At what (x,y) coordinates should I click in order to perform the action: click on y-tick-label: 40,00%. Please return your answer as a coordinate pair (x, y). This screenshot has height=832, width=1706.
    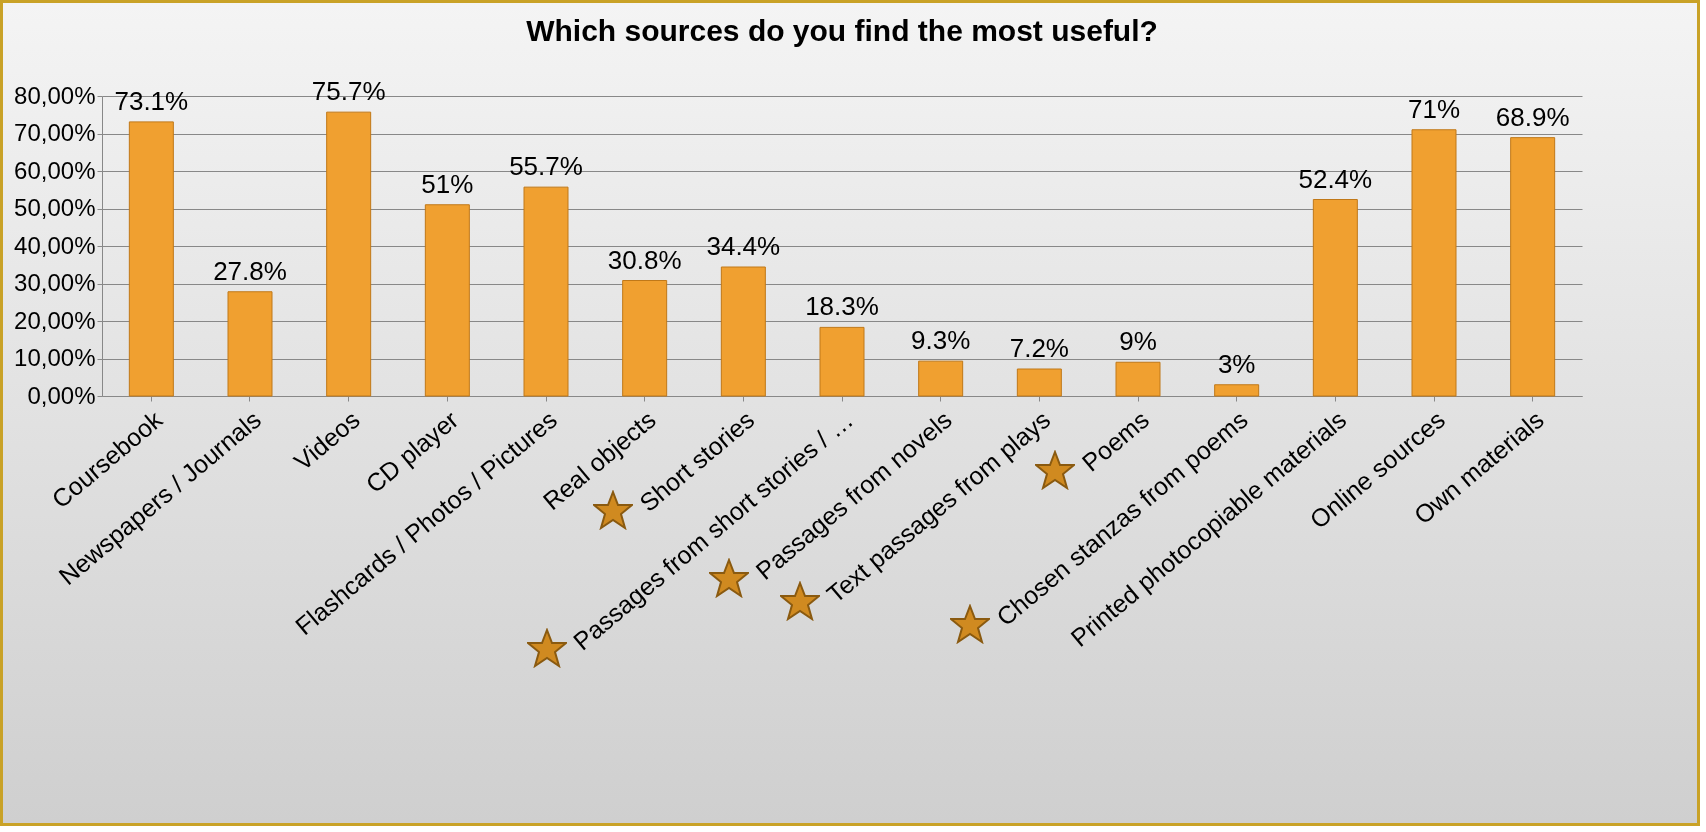
    Looking at the image, I should click on (55, 245).